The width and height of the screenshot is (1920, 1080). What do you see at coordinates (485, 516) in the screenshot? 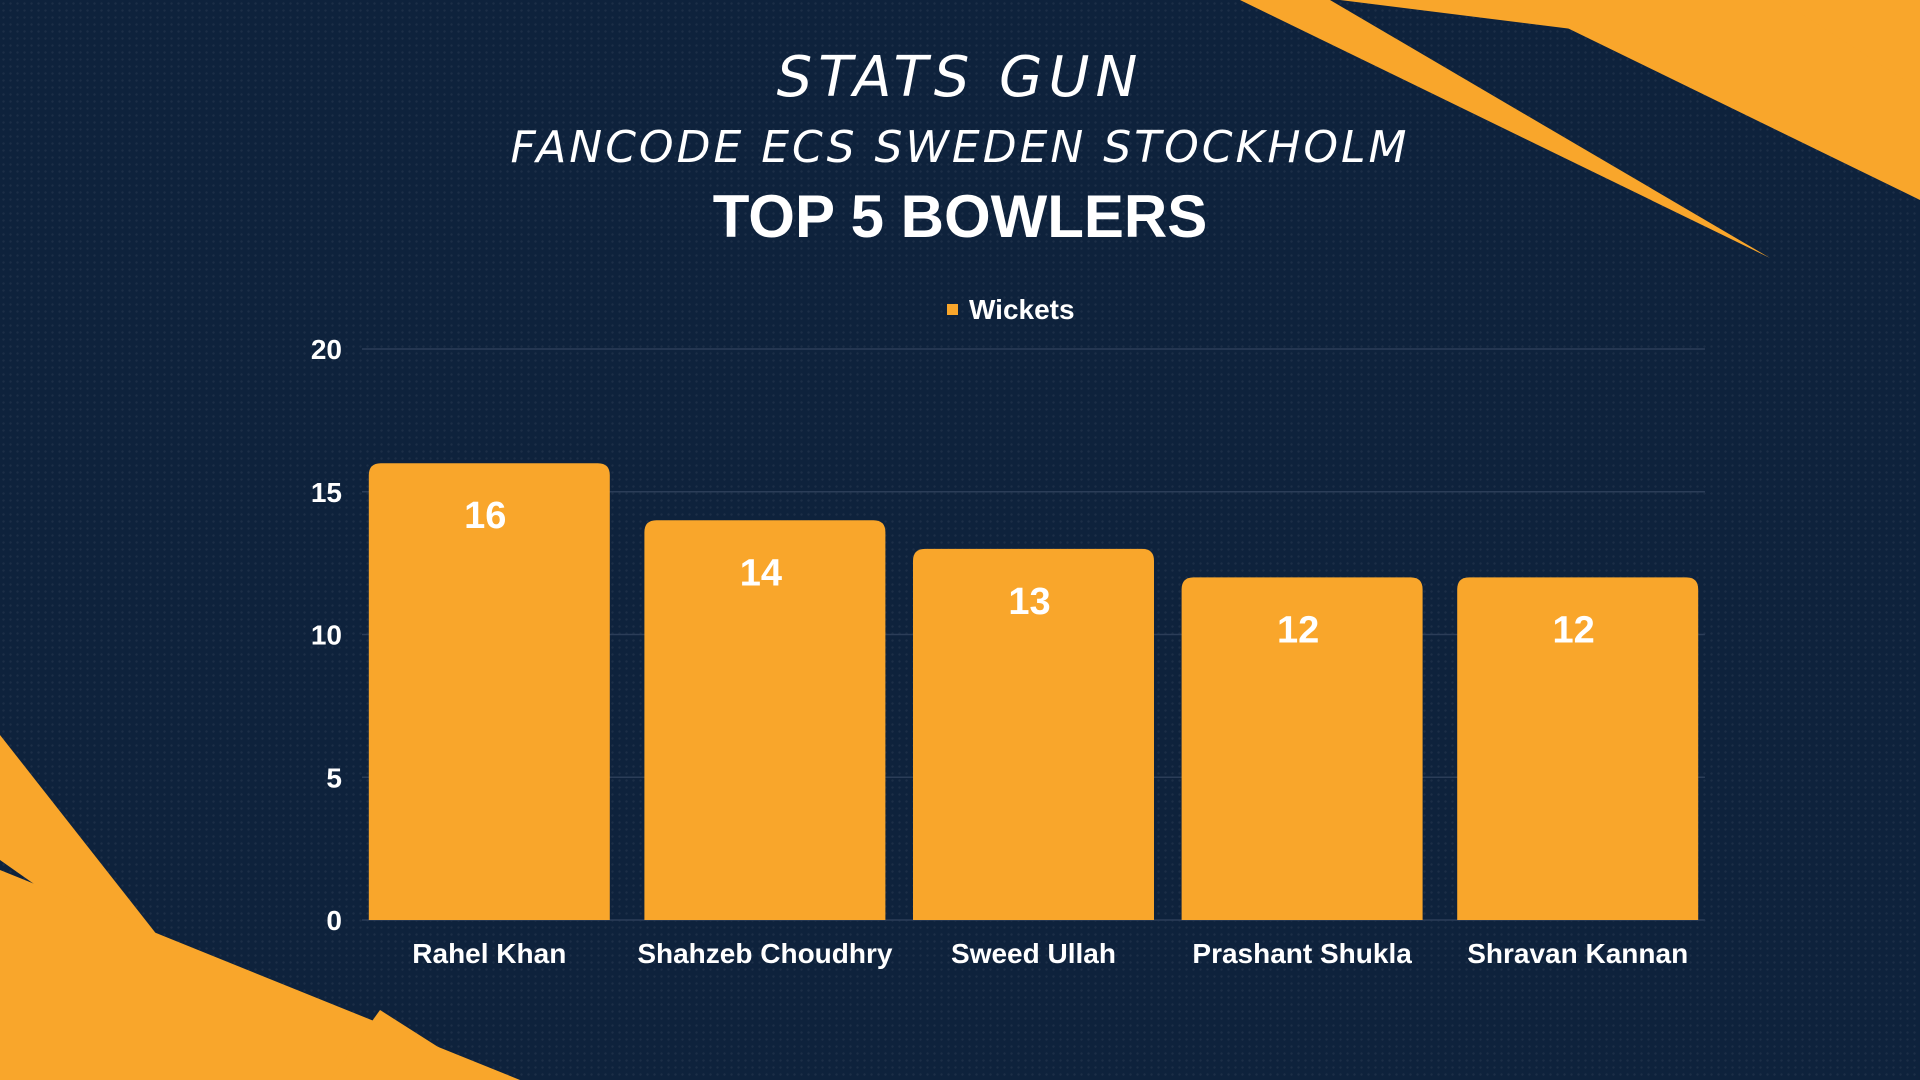
I see `bar-data-label: 16` at bounding box center [485, 516].